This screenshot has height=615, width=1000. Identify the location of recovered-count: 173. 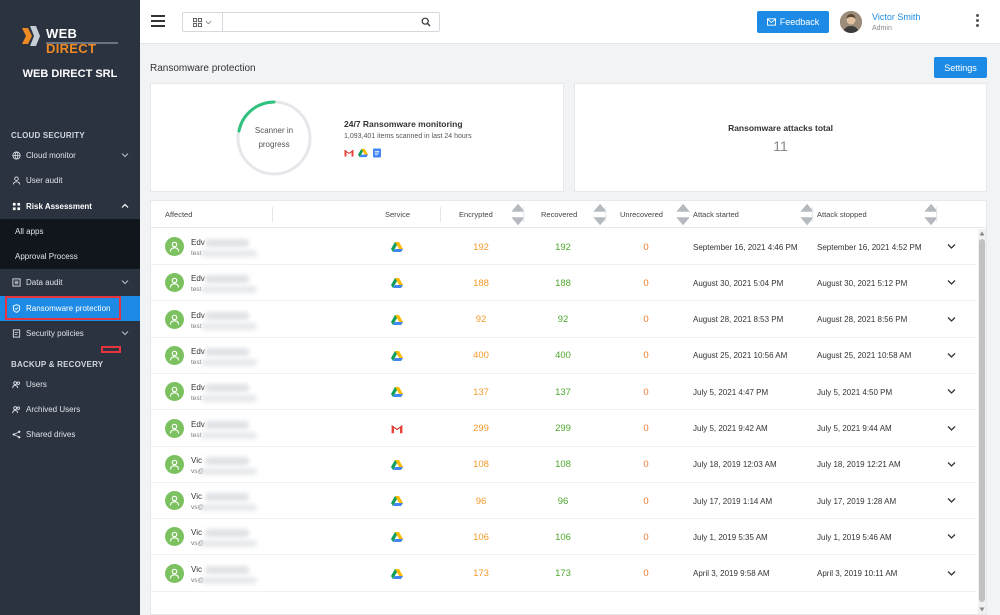
(563, 574).